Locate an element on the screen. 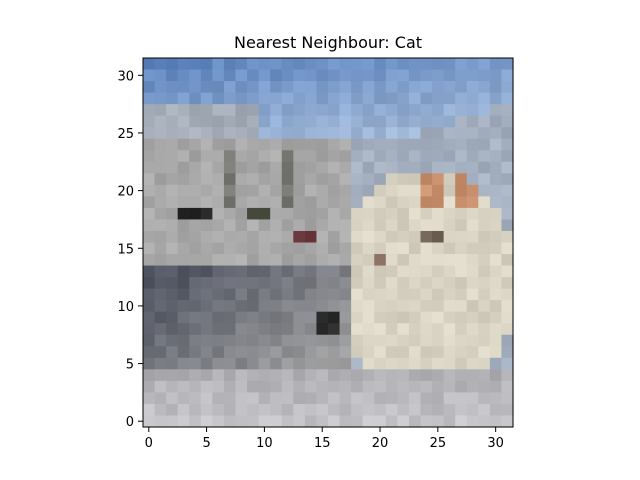 The image size is (640, 480). x-tick-label: 0 is located at coordinates (149, 443).